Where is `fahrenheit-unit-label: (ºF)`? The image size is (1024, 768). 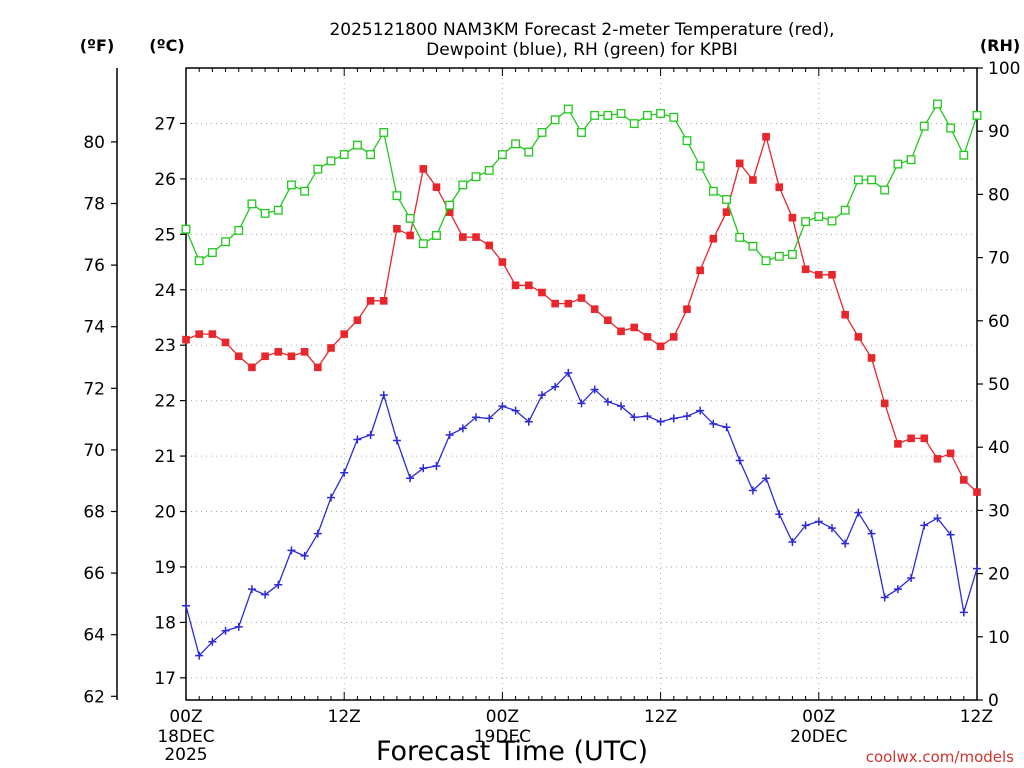 fahrenheit-unit-label: (ºF) is located at coordinates (97, 45).